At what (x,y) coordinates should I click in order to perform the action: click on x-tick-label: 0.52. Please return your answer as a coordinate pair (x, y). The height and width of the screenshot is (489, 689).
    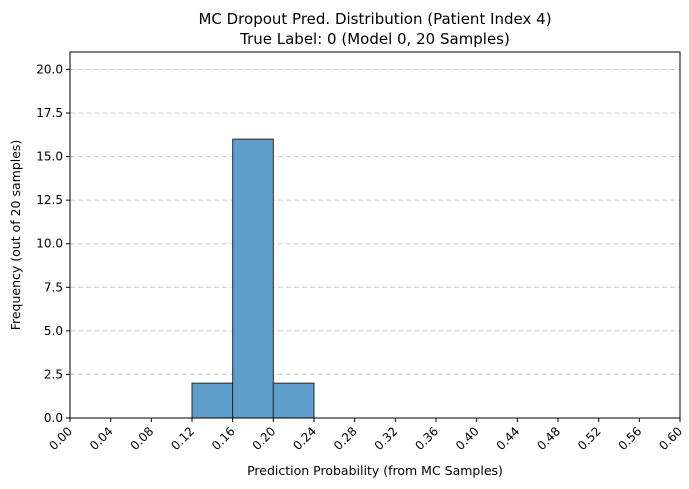
    Looking at the image, I should click on (589, 438).